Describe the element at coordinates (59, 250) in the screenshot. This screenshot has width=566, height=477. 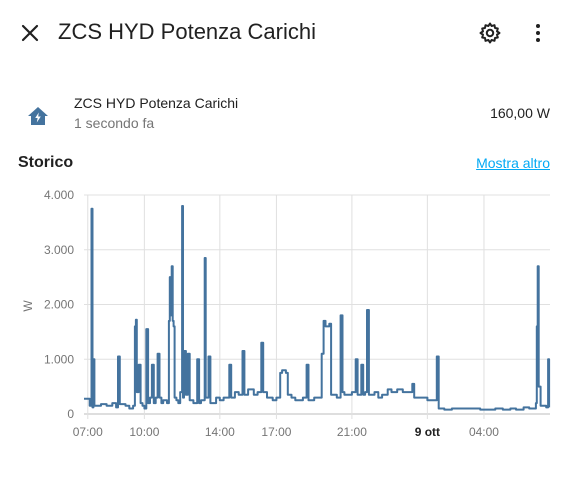
I see `y-tick-label: 3.000` at that location.